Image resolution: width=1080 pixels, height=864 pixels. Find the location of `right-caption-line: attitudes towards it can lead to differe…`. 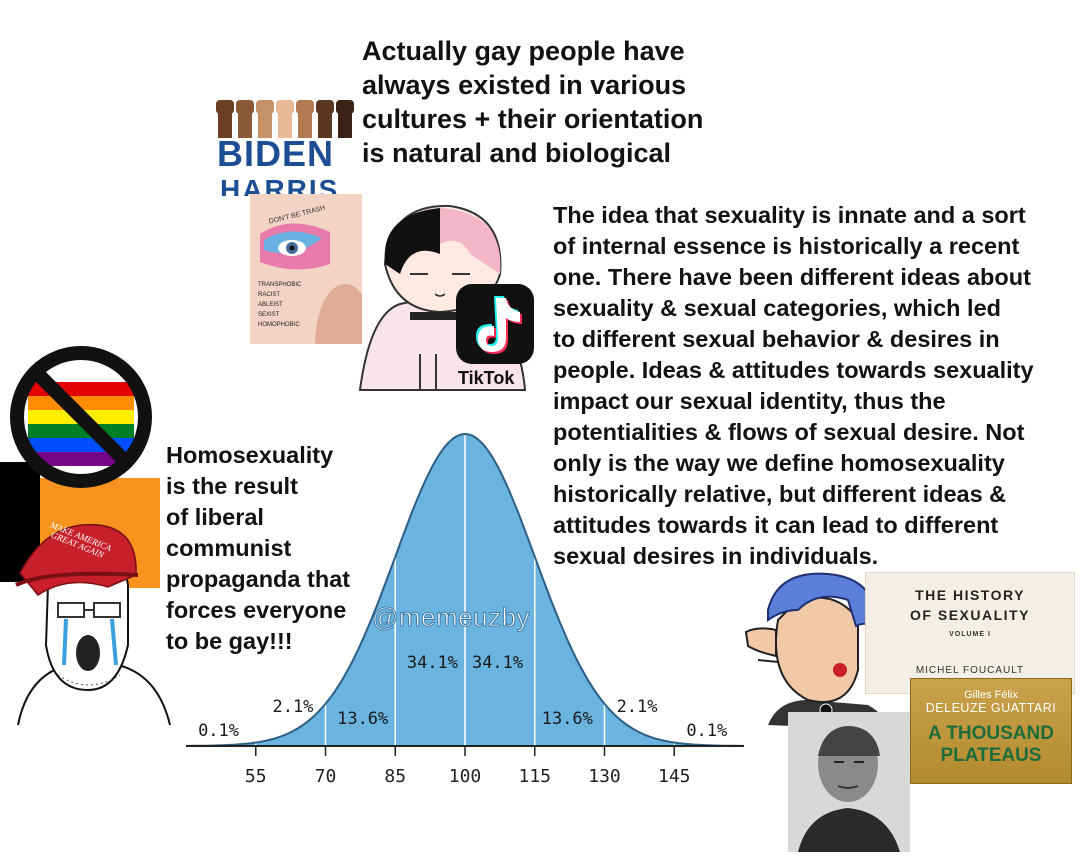

right-caption-line: attitudes towards it can lead to differe… is located at coordinates (776, 525).